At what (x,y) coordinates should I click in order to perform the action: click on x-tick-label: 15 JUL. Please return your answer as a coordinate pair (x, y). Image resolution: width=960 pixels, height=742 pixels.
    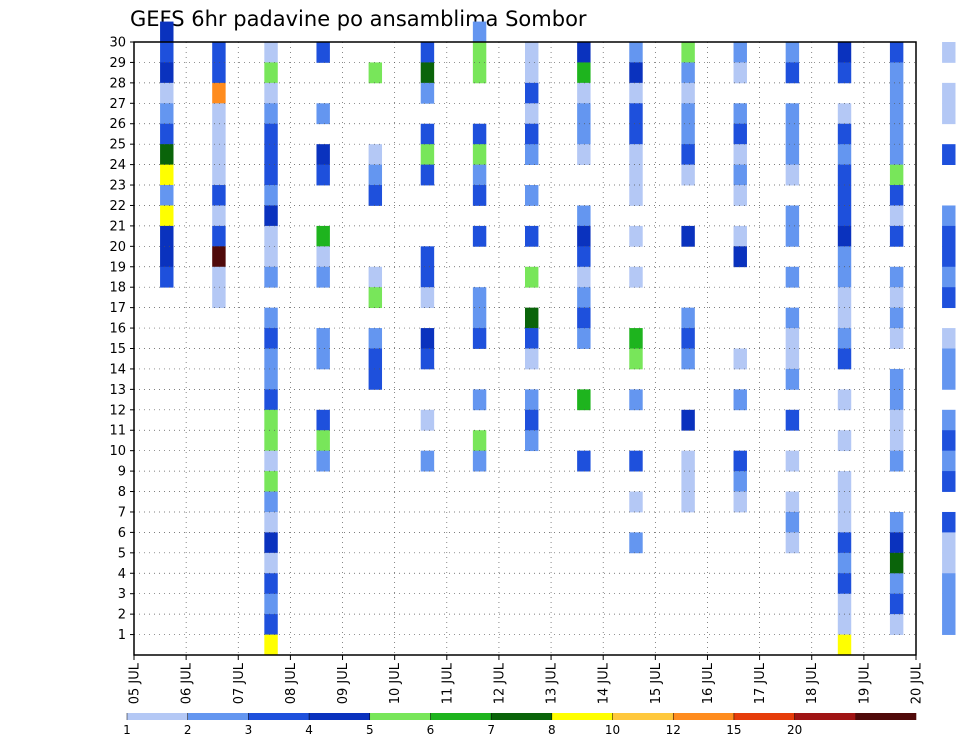
    Looking at the image, I should click on (656, 683).